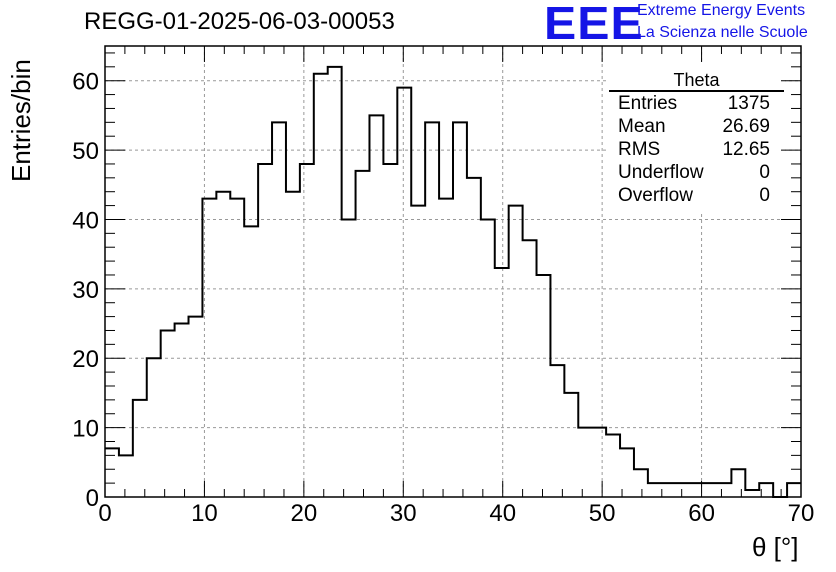 Image resolution: width=836 pixels, height=572 pixels. What do you see at coordinates (694, 103) in the screenshot?
I see `stats-row-entries: Entries 1375` at bounding box center [694, 103].